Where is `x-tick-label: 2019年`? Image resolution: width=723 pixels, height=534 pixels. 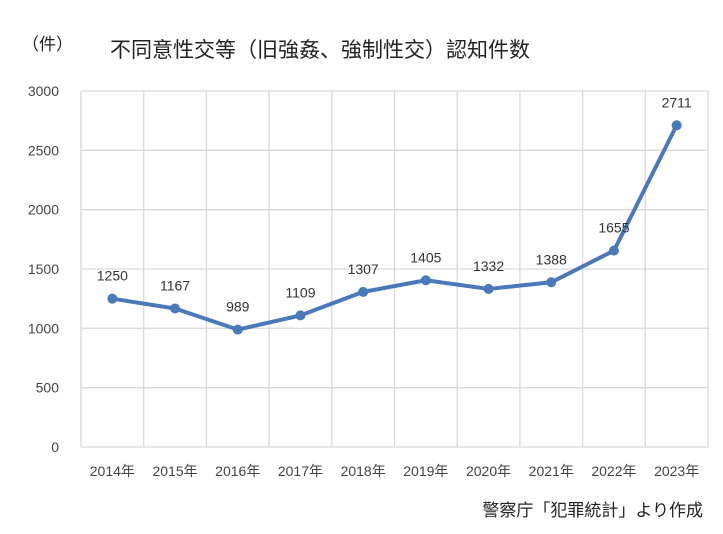 x-tick-label: 2019年 is located at coordinates (425, 471).